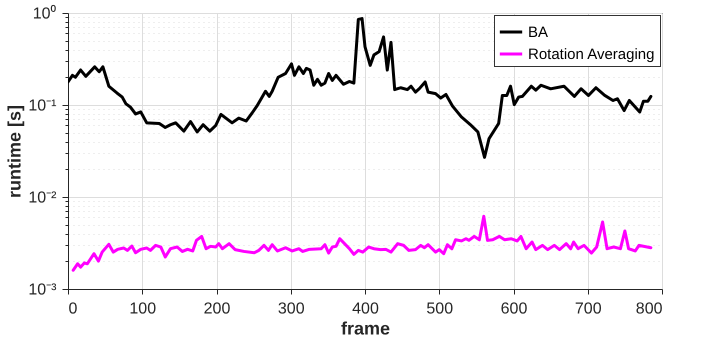  What do you see at coordinates (588, 309) in the screenshot?
I see `x-tick-label: 700` at bounding box center [588, 309].